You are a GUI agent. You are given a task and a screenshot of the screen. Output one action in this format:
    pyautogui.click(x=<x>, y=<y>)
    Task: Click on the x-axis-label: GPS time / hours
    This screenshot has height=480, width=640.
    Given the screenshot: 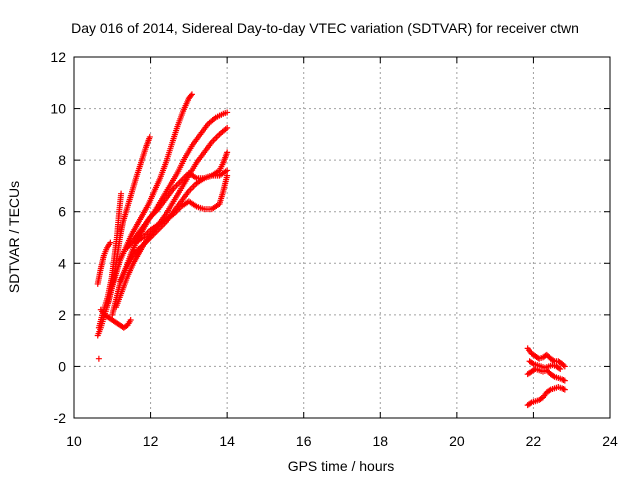 What is the action you would take?
    pyautogui.click(x=341, y=466)
    